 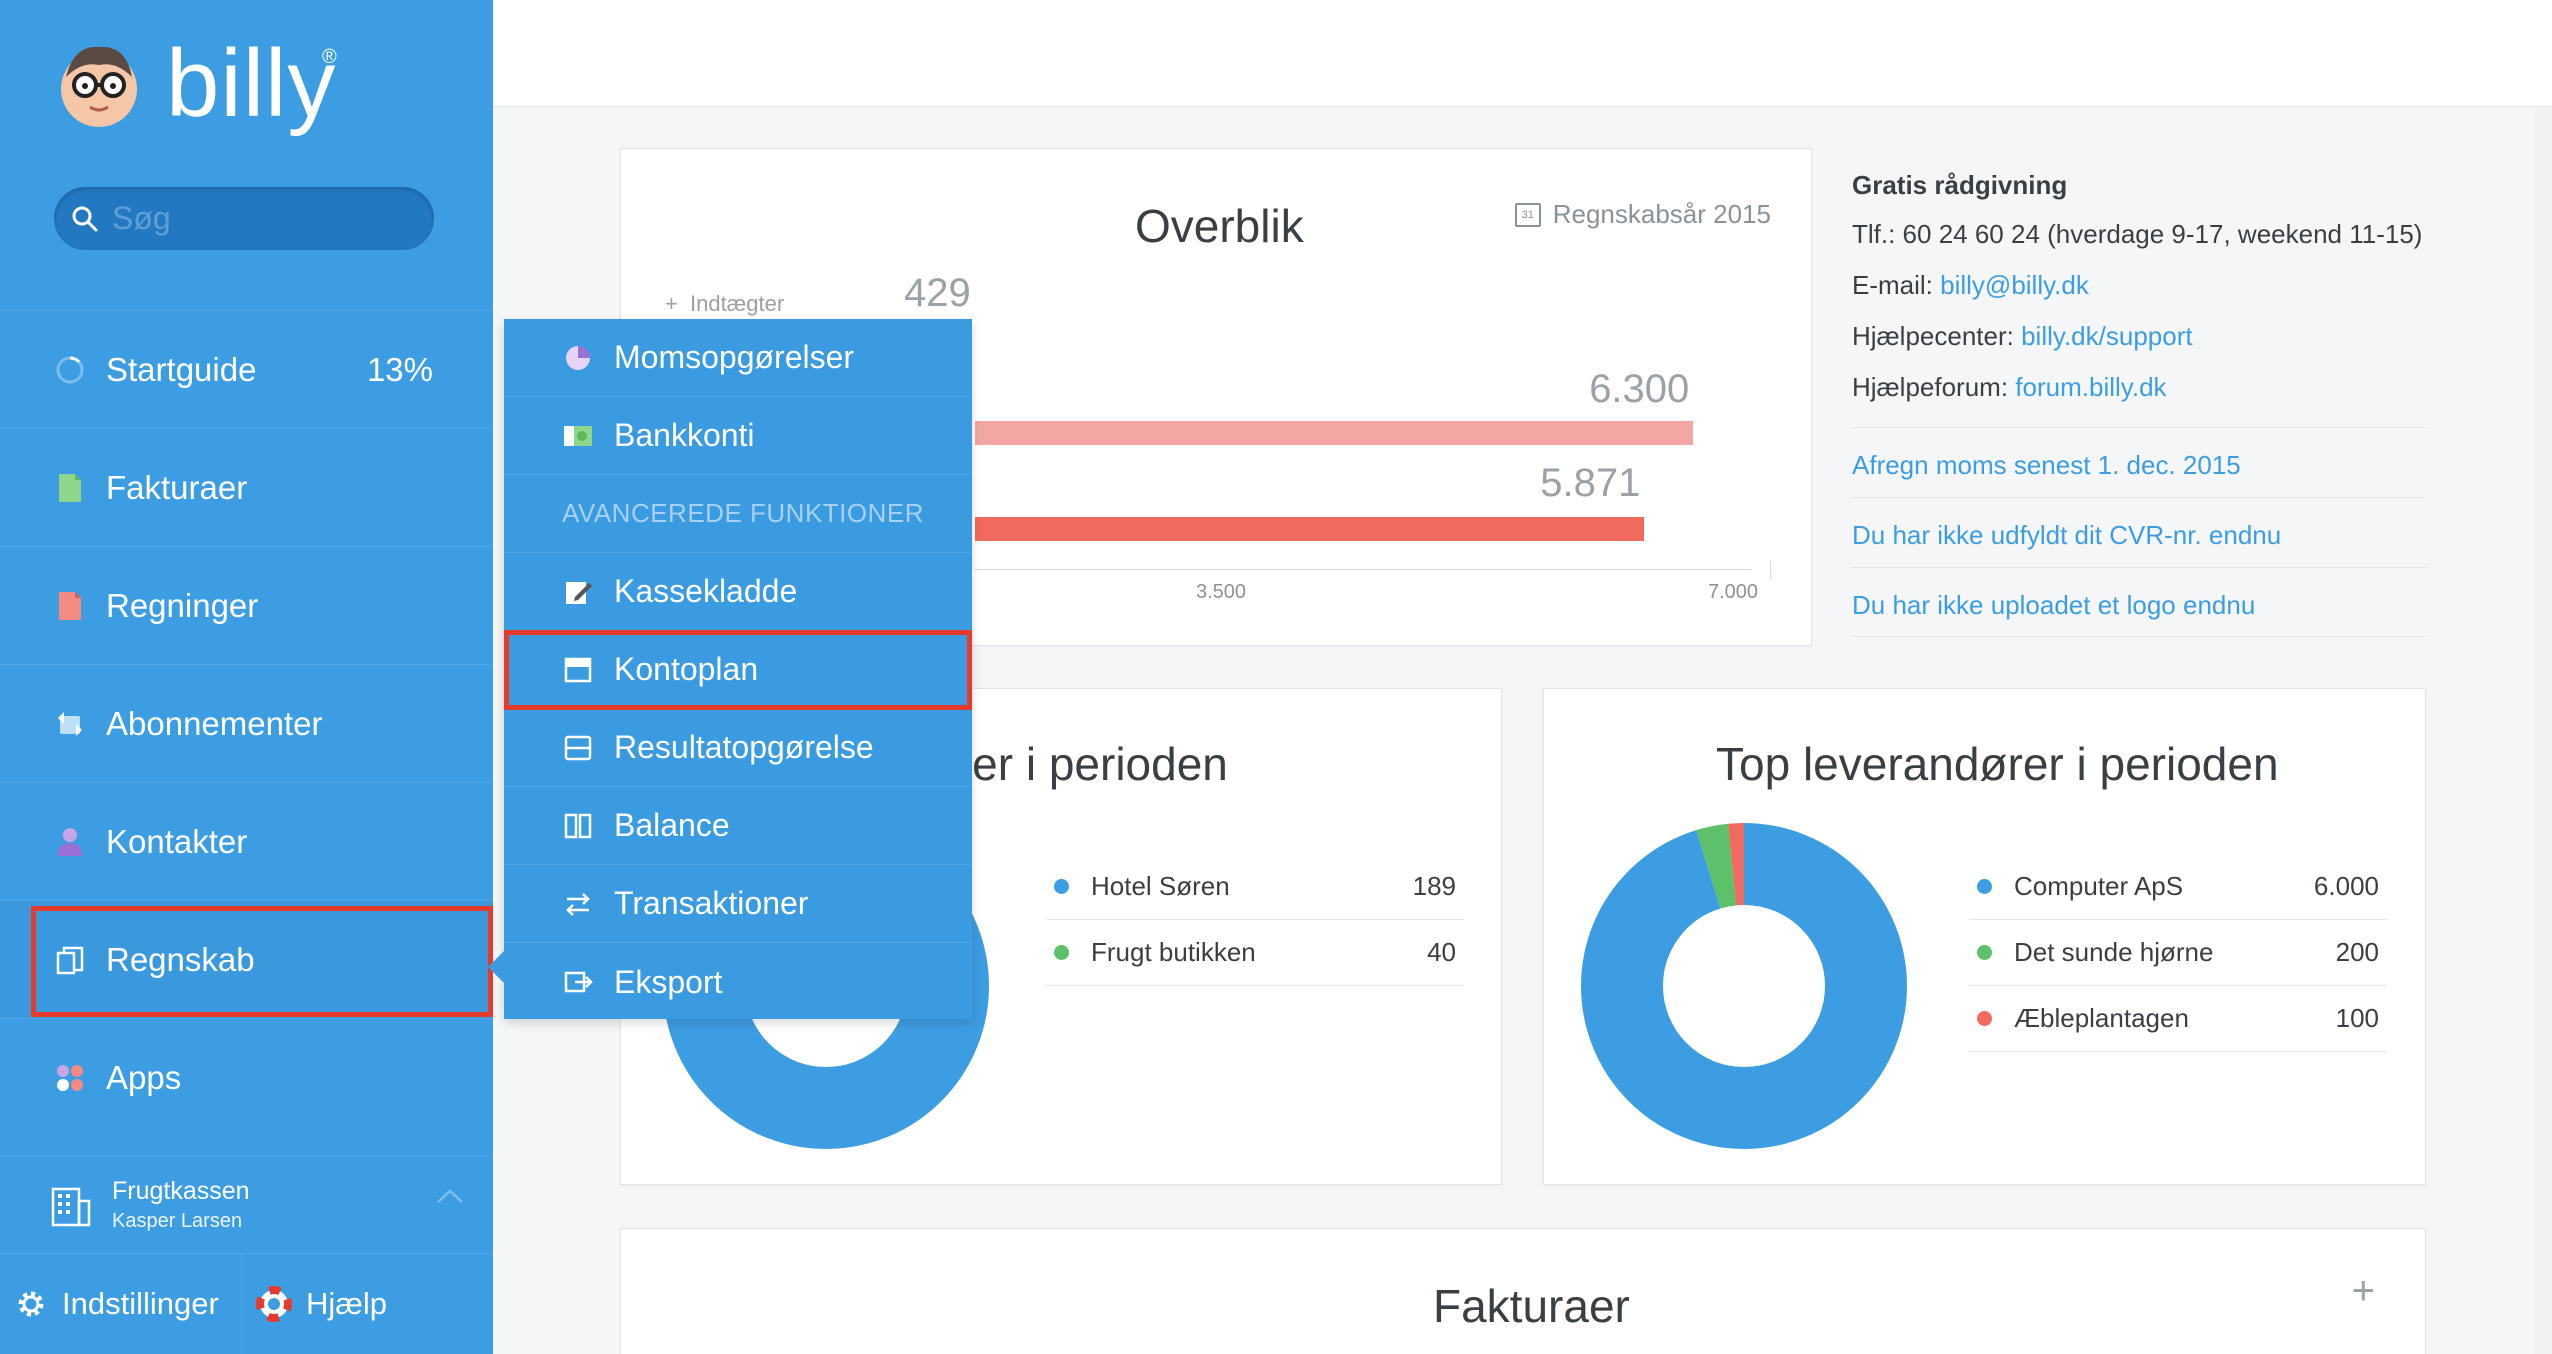 I want to click on sidebar-item-label: Regninger, so click(x=182, y=605).